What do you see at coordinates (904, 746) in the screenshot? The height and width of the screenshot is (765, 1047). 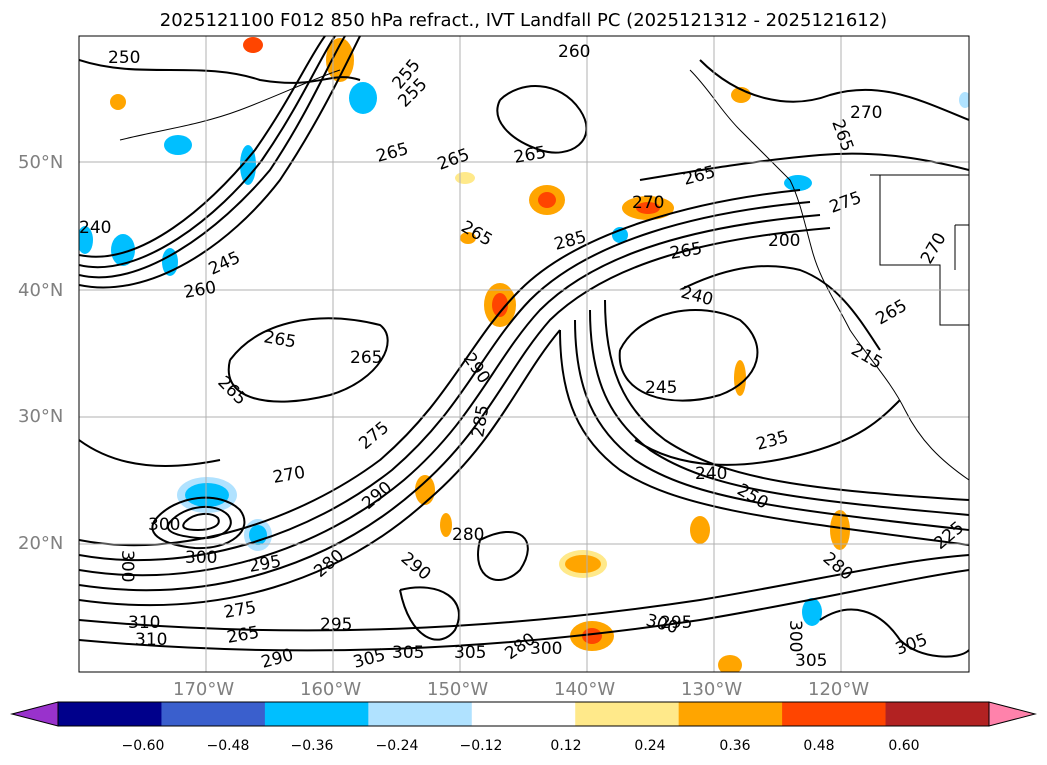 I see `colorbar-tick-label: 0.60` at bounding box center [904, 746].